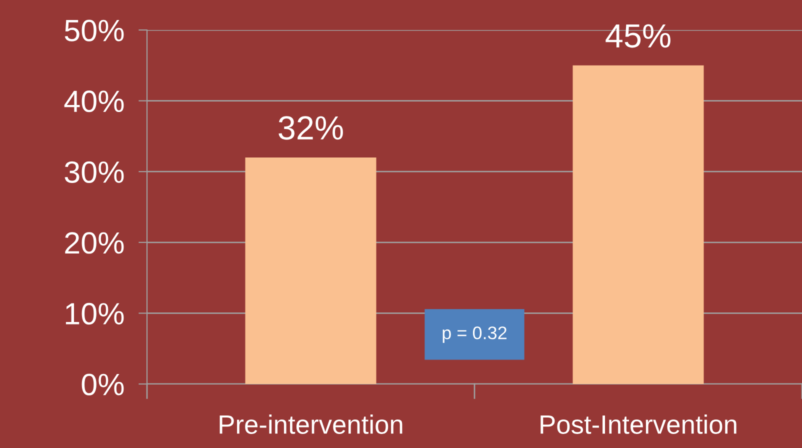 This screenshot has width=802, height=448. Describe the element at coordinates (94, 101) in the screenshot. I see `y-tick-label: 40%` at that location.